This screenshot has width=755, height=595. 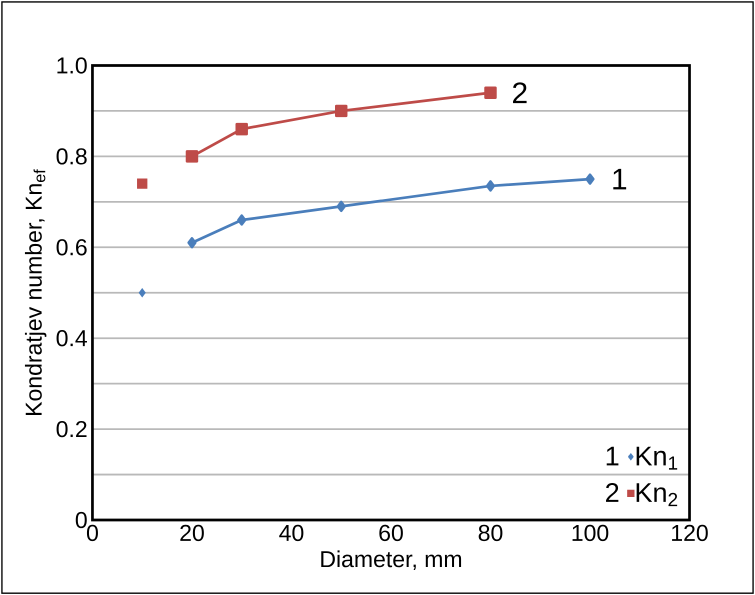 I want to click on x-tick-label: 60, so click(x=391, y=533).